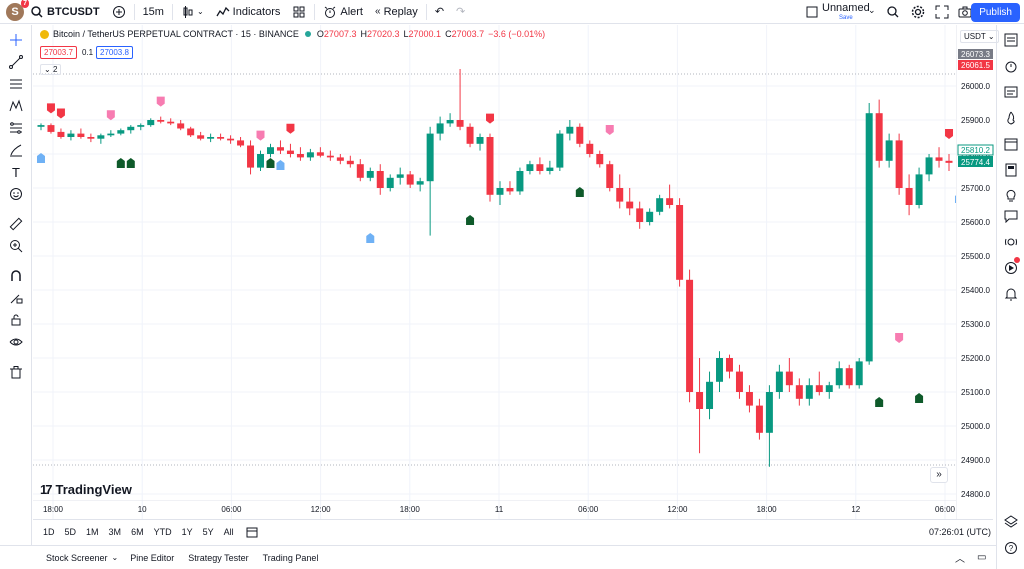 The width and height of the screenshot is (1024, 569). Describe the element at coordinates (1011, 144) in the screenshot. I see `calendar-icon` at that location.